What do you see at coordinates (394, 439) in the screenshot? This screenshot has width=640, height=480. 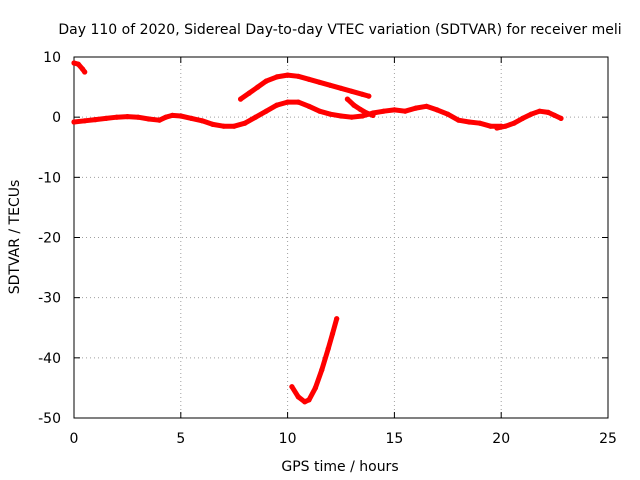 I see `x-tick-label: 15` at bounding box center [394, 439].